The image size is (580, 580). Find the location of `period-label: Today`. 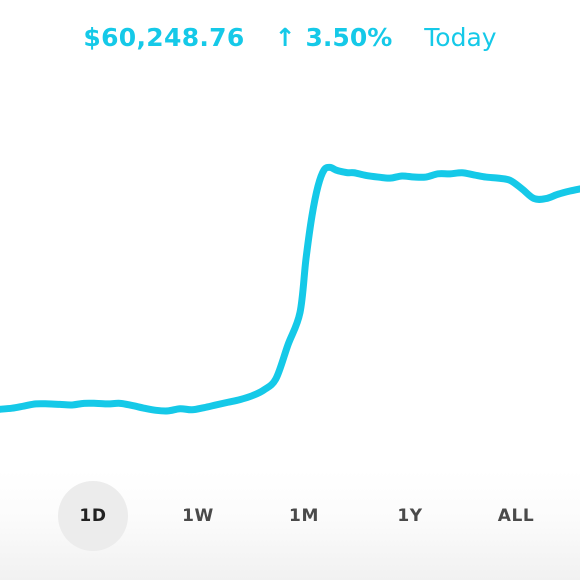

period-label: Today is located at coordinates (460, 37).